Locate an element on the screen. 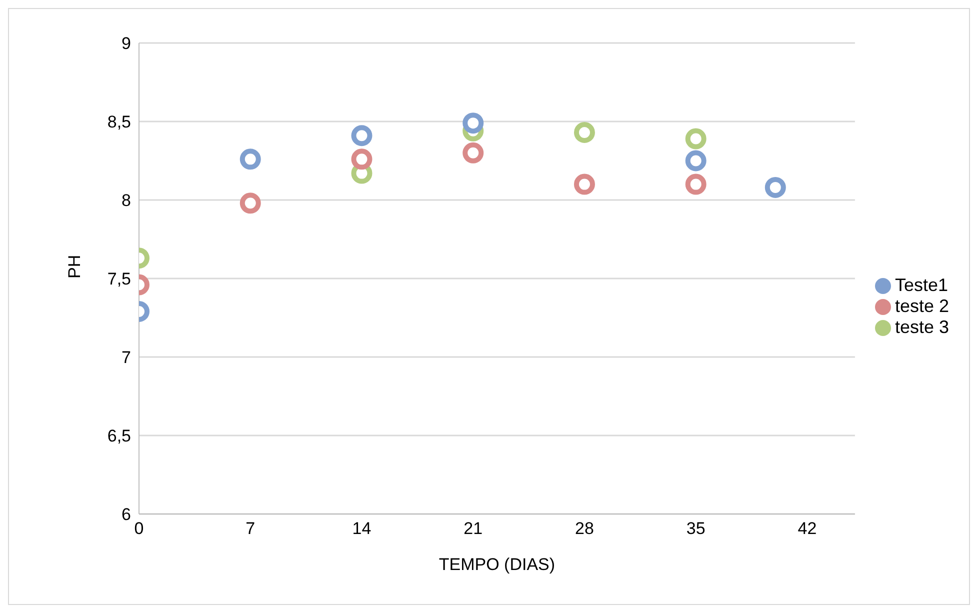 The height and width of the screenshot is (611, 978). y-tick-label: 6,5 is located at coordinates (119, 436).